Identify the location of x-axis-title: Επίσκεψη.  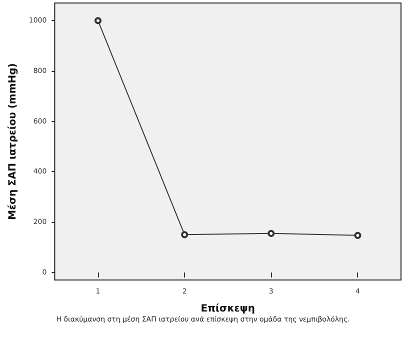
(227, 309).